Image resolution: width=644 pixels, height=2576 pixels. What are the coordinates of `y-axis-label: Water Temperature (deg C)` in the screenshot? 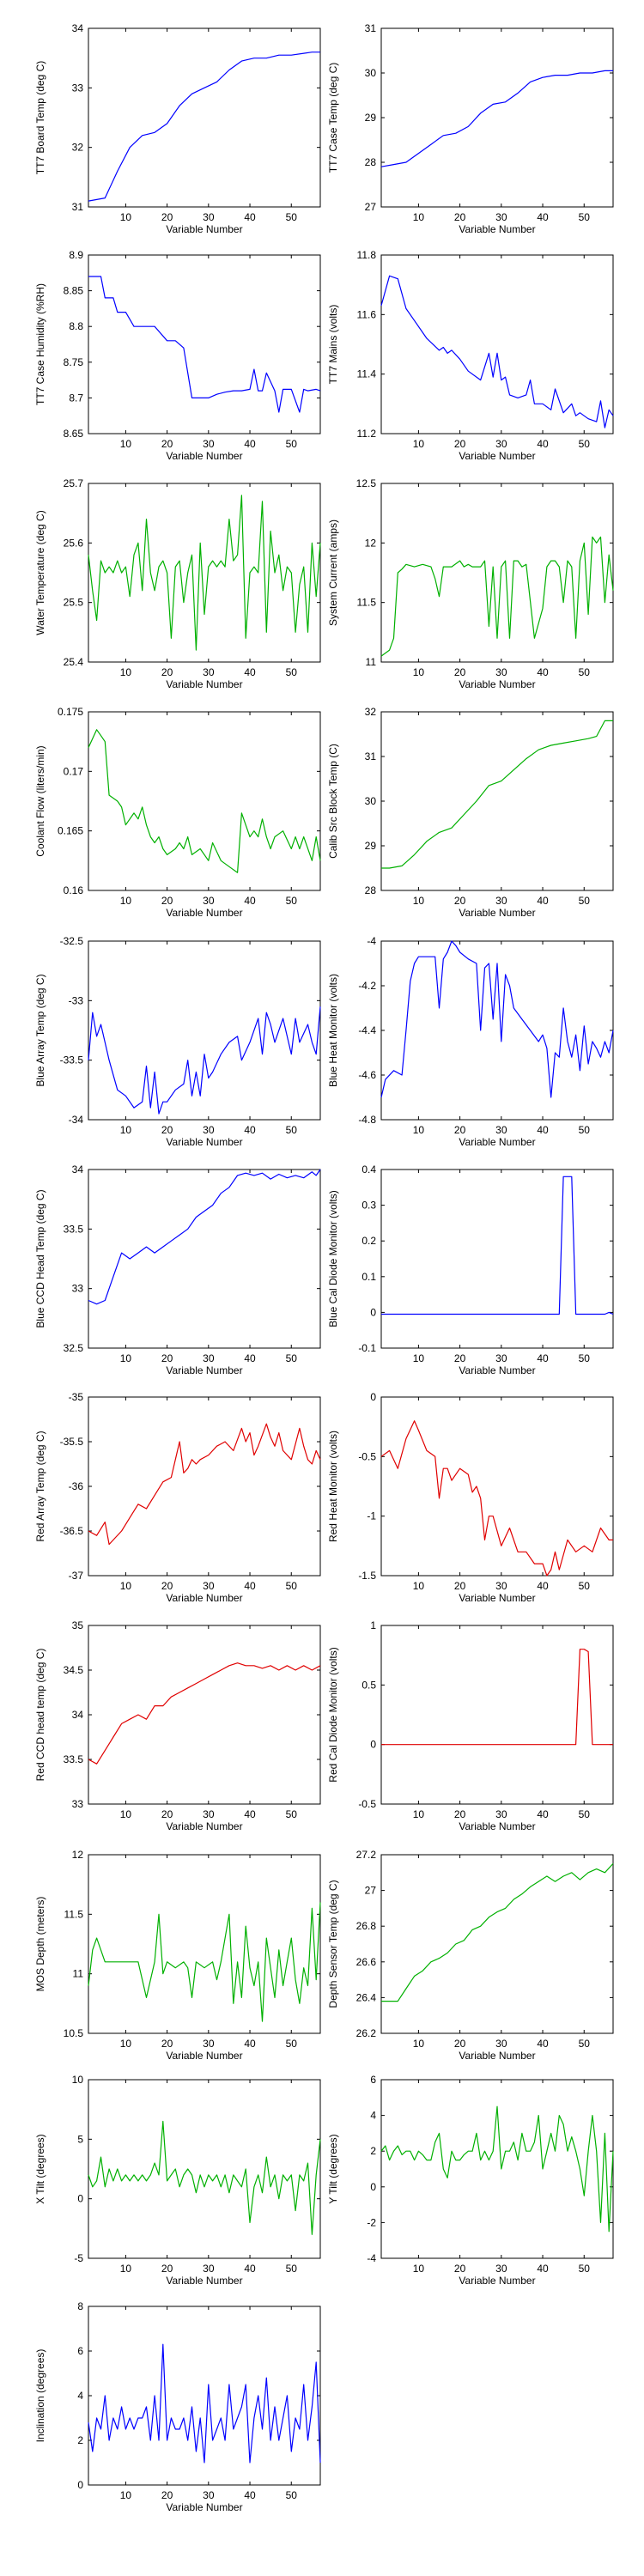 It's located at (40, 572).